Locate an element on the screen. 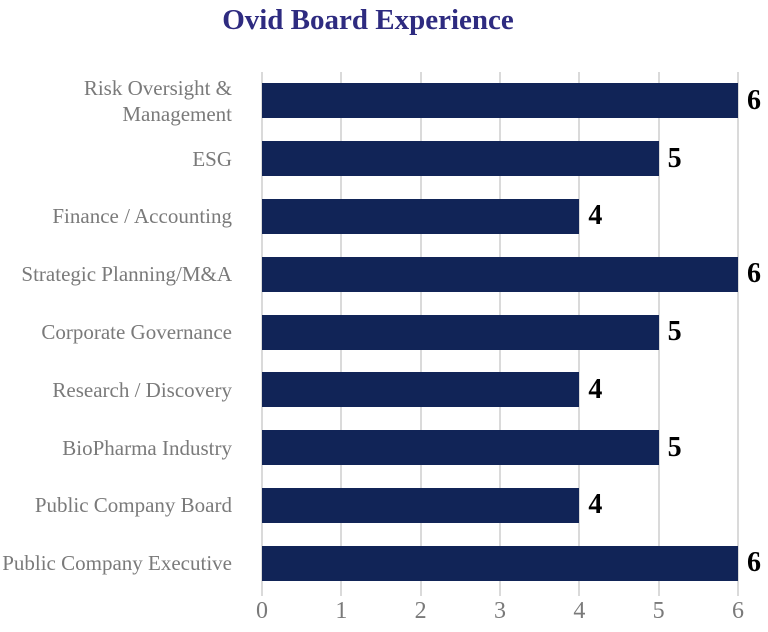 The height and width of the screenshot is (632, 768). bar-row: Risk Oversight & Management 6 is located at coordinates (384, 101).